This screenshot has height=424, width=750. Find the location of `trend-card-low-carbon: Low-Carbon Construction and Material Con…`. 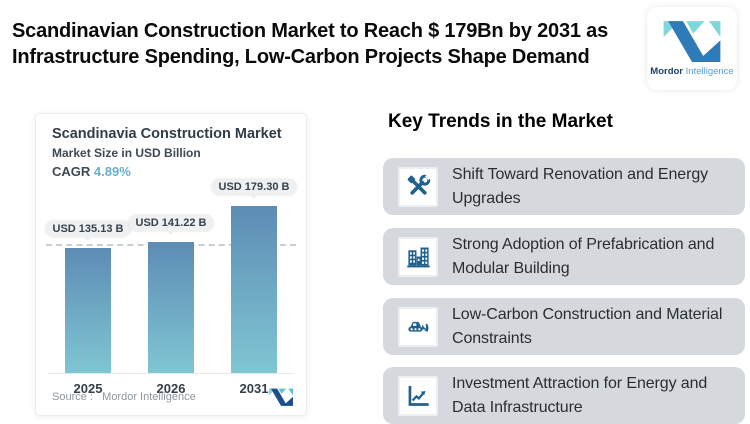

trend-card-low-carbon: Low-Carbon Construction and Material Con… is located at coordinates (564, 326).